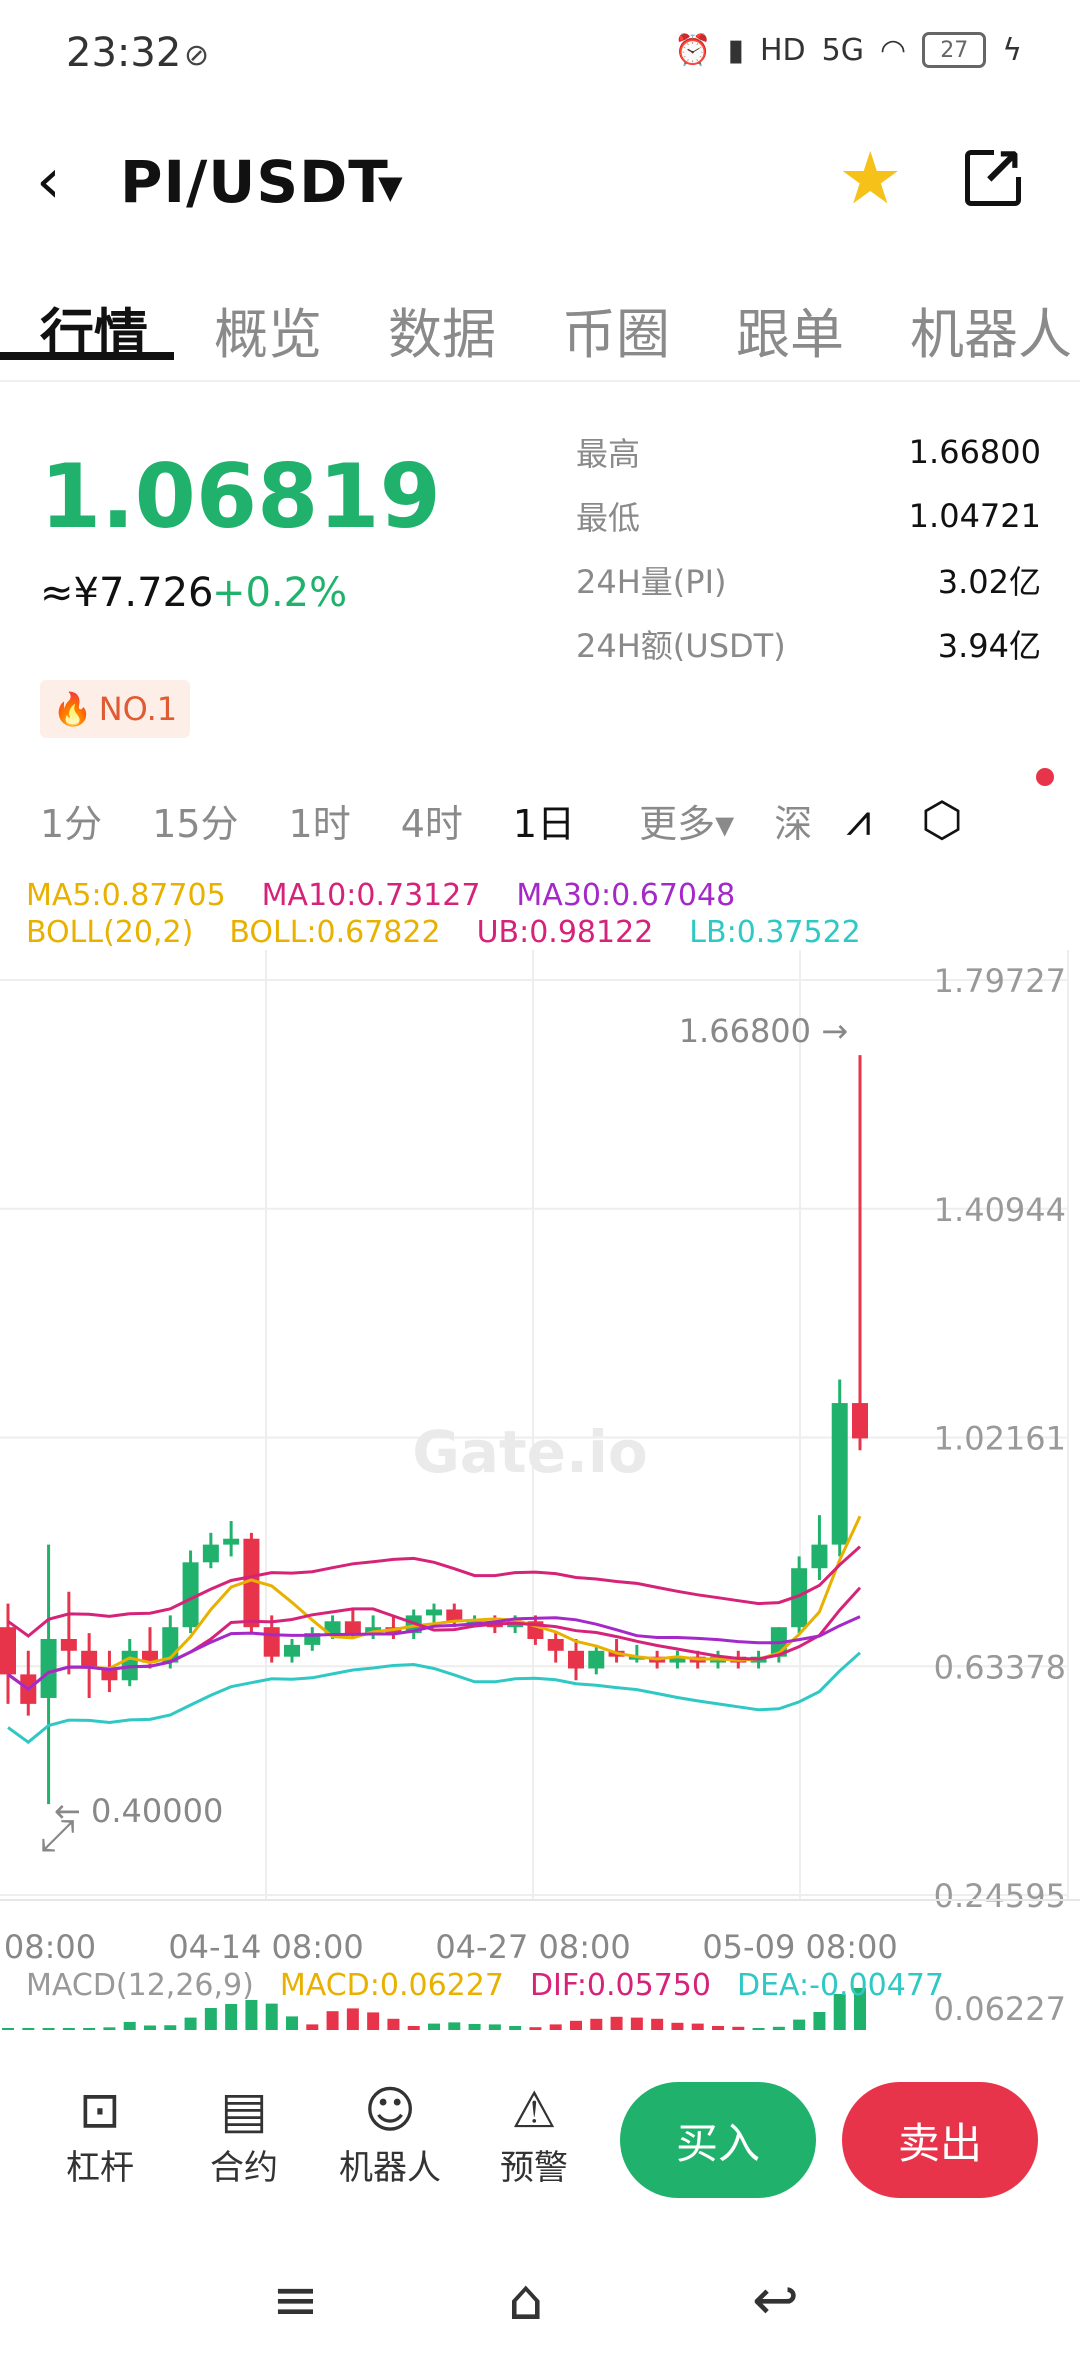 Image resolution: width=1080 pixels, height=2376 pixels. I want to click on pair-title: PI/USDT, so click(254, 182).